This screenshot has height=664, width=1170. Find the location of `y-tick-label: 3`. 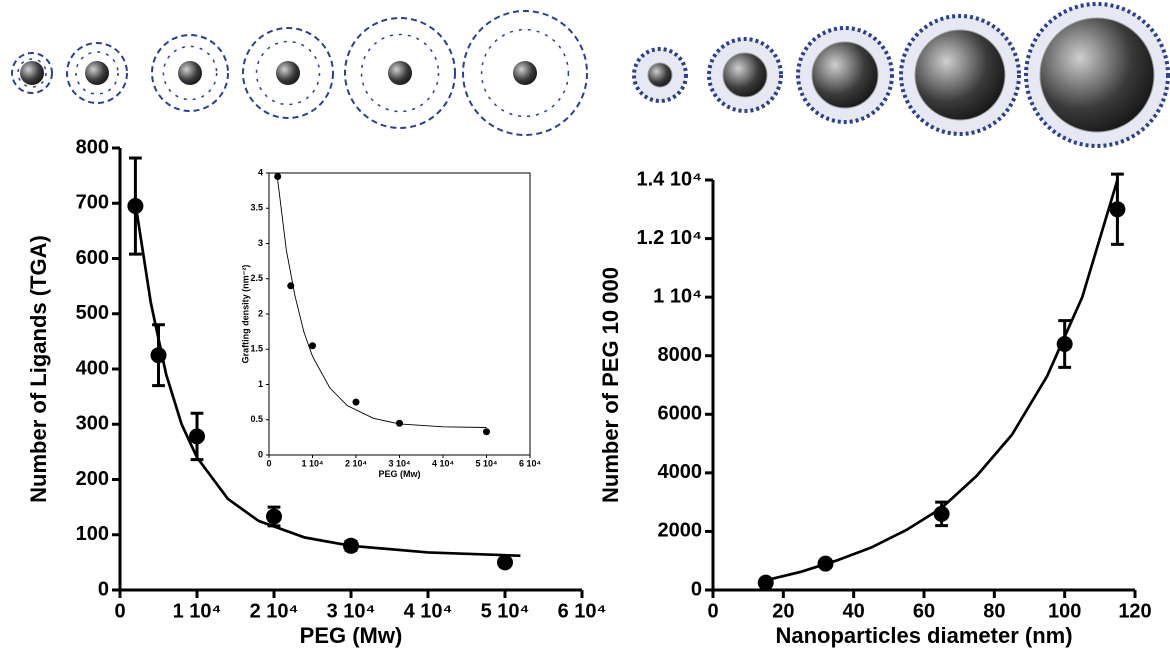

y-tick-label: 3 is located at coordinates (260, 243).